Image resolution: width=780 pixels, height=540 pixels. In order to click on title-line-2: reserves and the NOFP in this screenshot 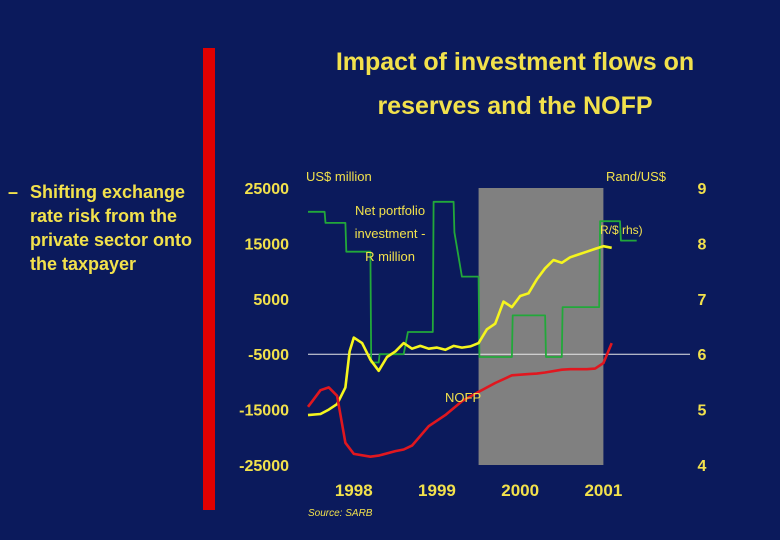, I will do `click(515, 106)`.